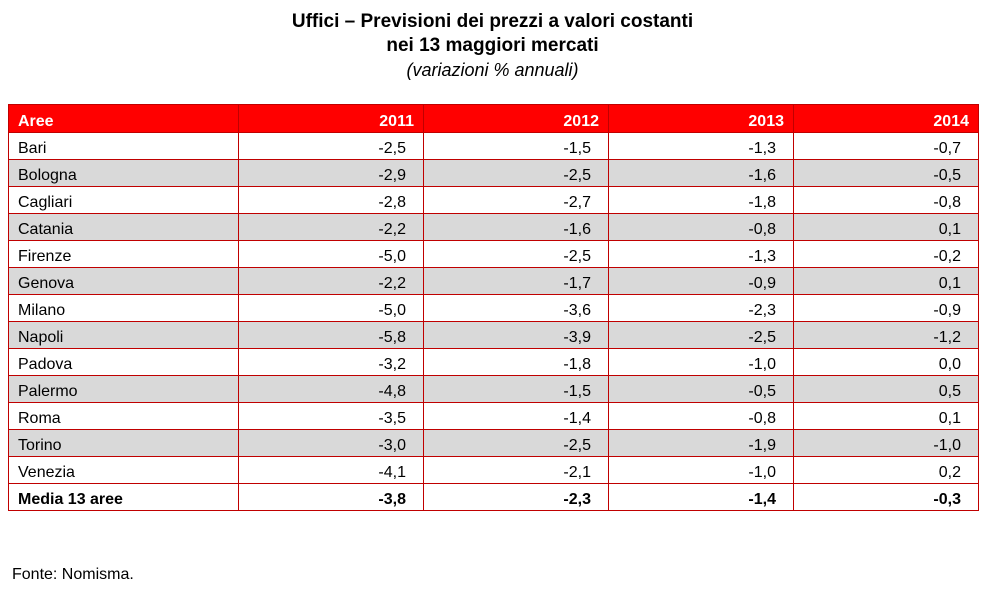 The width and height of the screenshot is (985, 595). Describe the element at coordinates (73, 574) in the screenshot. I see `source-note: Fonte: Nomisma.` at that location.